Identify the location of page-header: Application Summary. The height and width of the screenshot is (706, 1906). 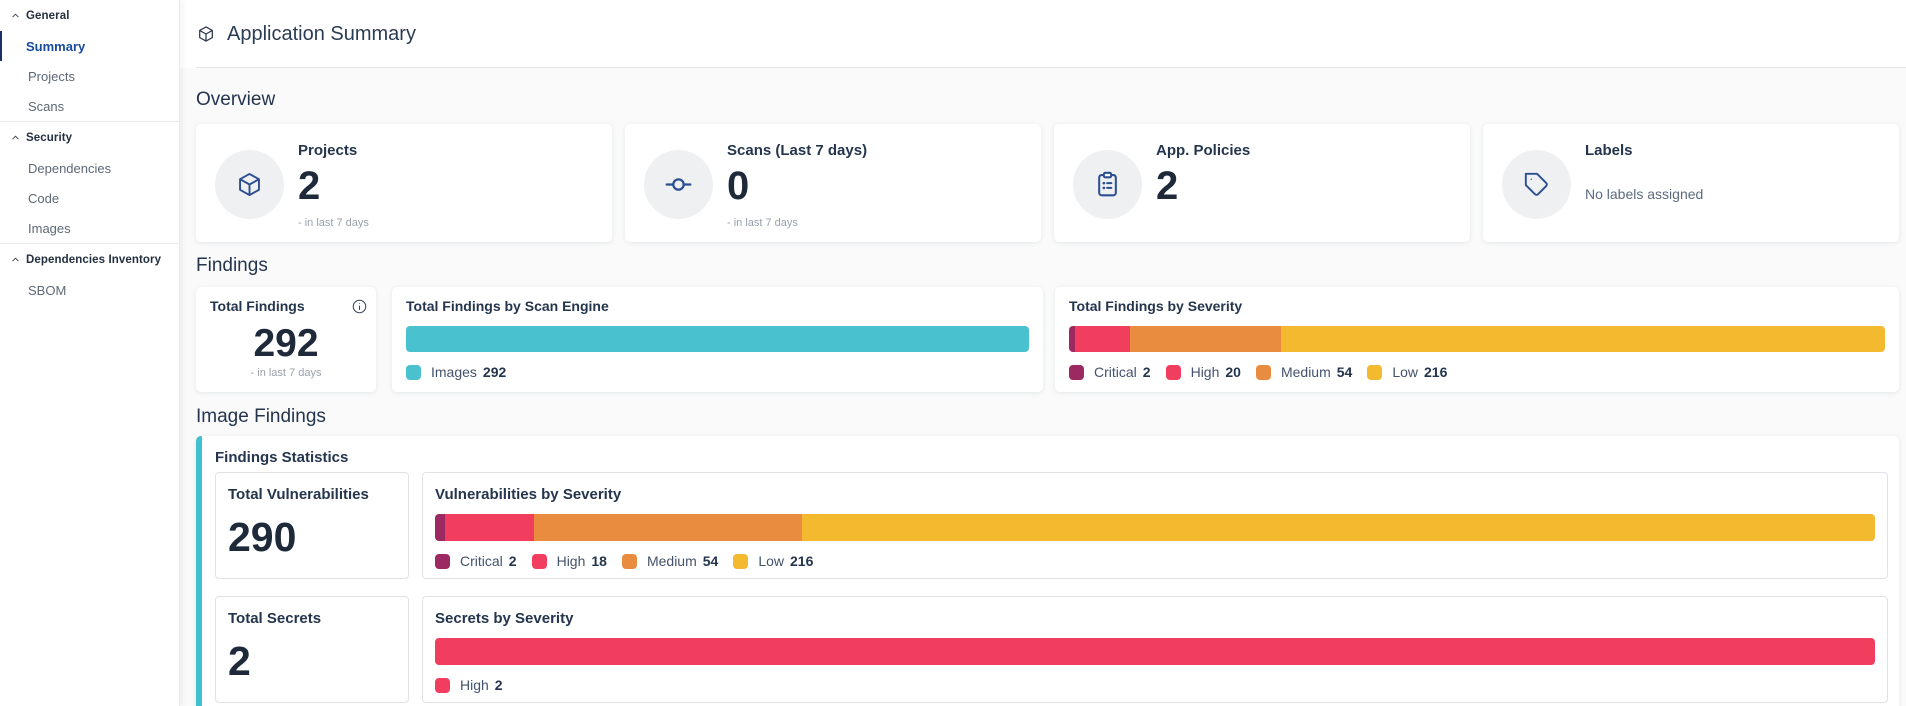
(1043, 34).